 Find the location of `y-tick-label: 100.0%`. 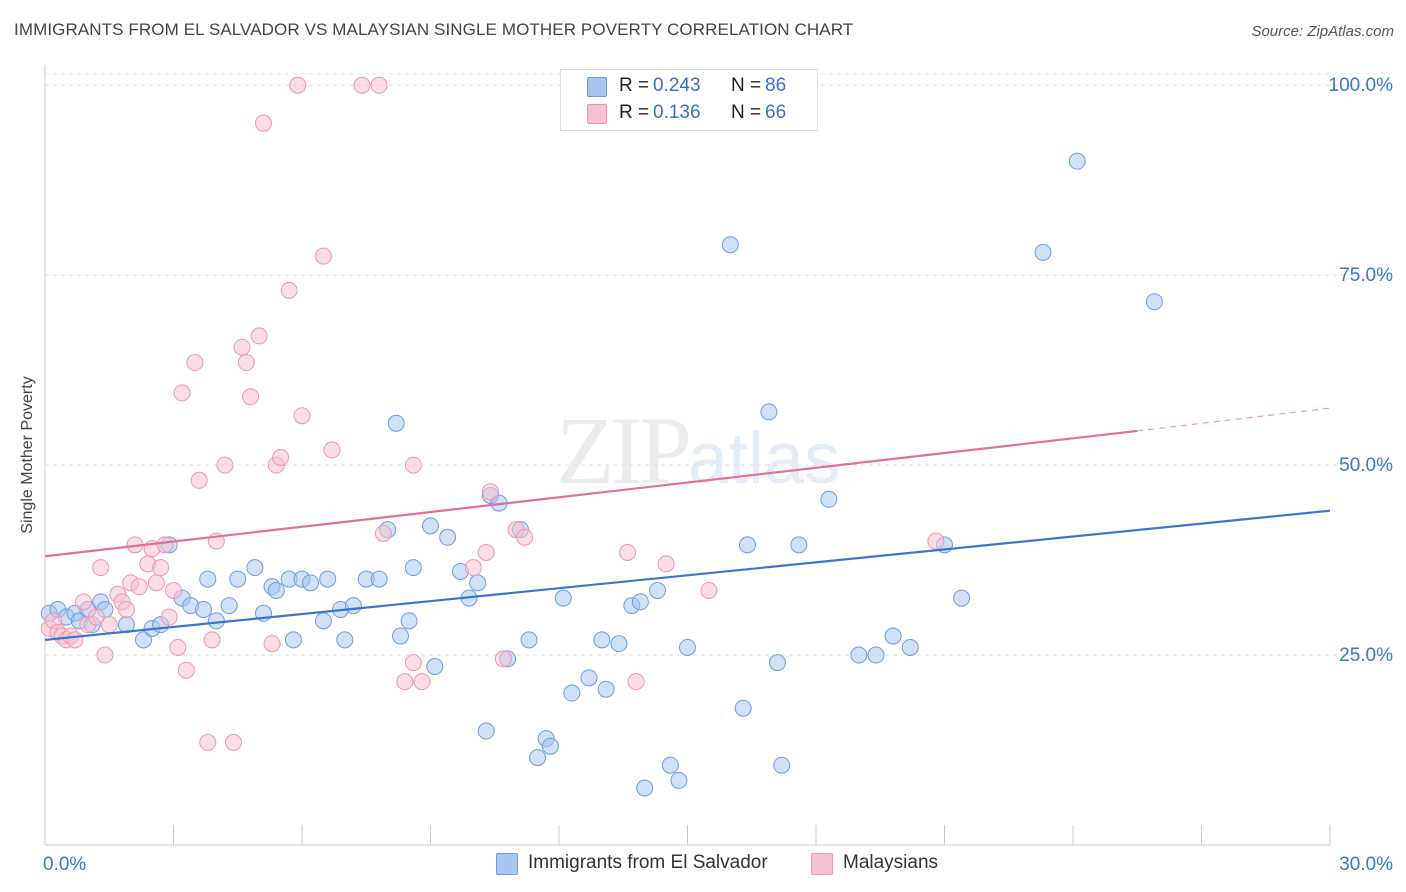

y-tick-label: 100.0% is located at coordinates (1361, 85).